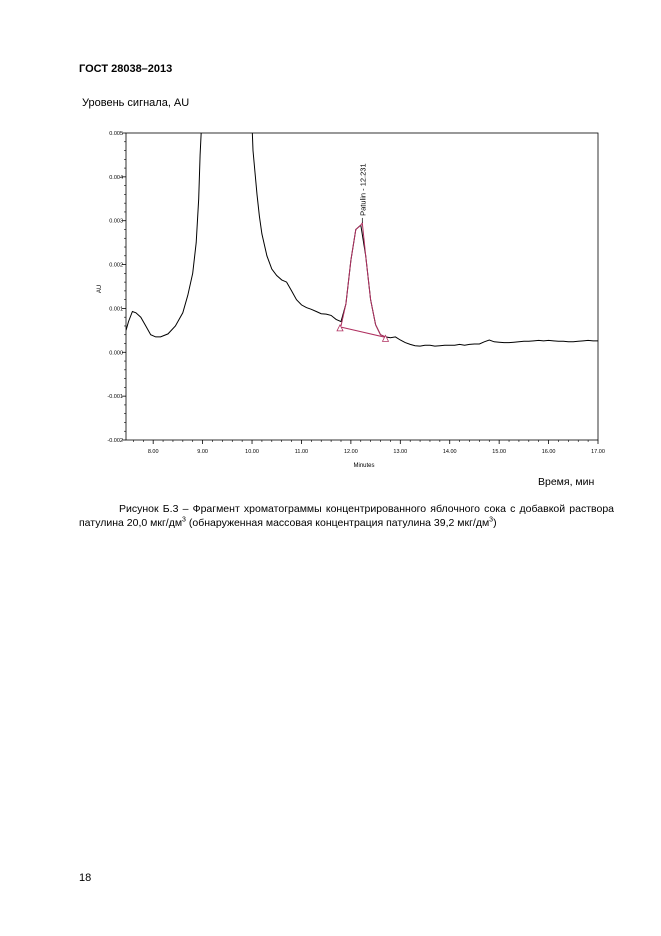 The image size is (661, 936). What do you see at coordinates (116, 134) in the screenshot?
I see `y-tick-label: 0.005` at bounding box center [116, 134].